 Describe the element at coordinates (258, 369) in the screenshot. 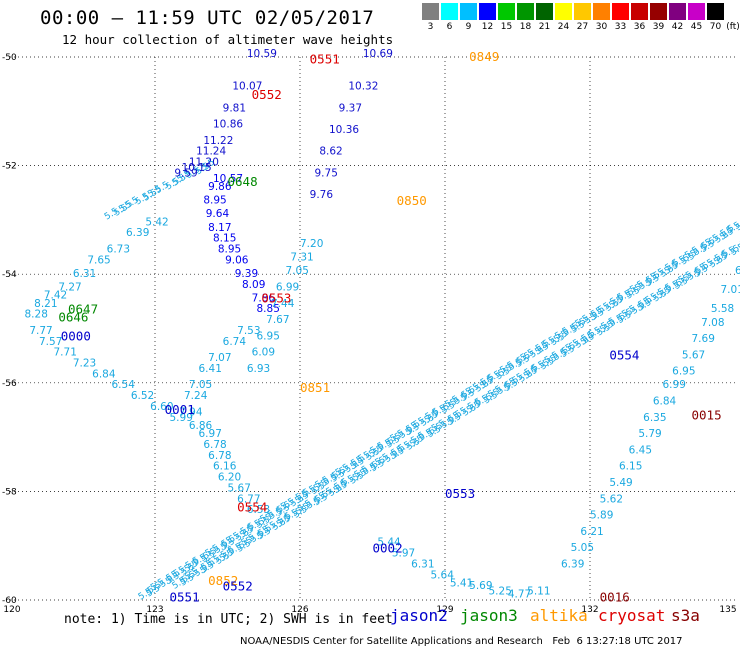

I see `wave-height-value: 6.93` at that location.